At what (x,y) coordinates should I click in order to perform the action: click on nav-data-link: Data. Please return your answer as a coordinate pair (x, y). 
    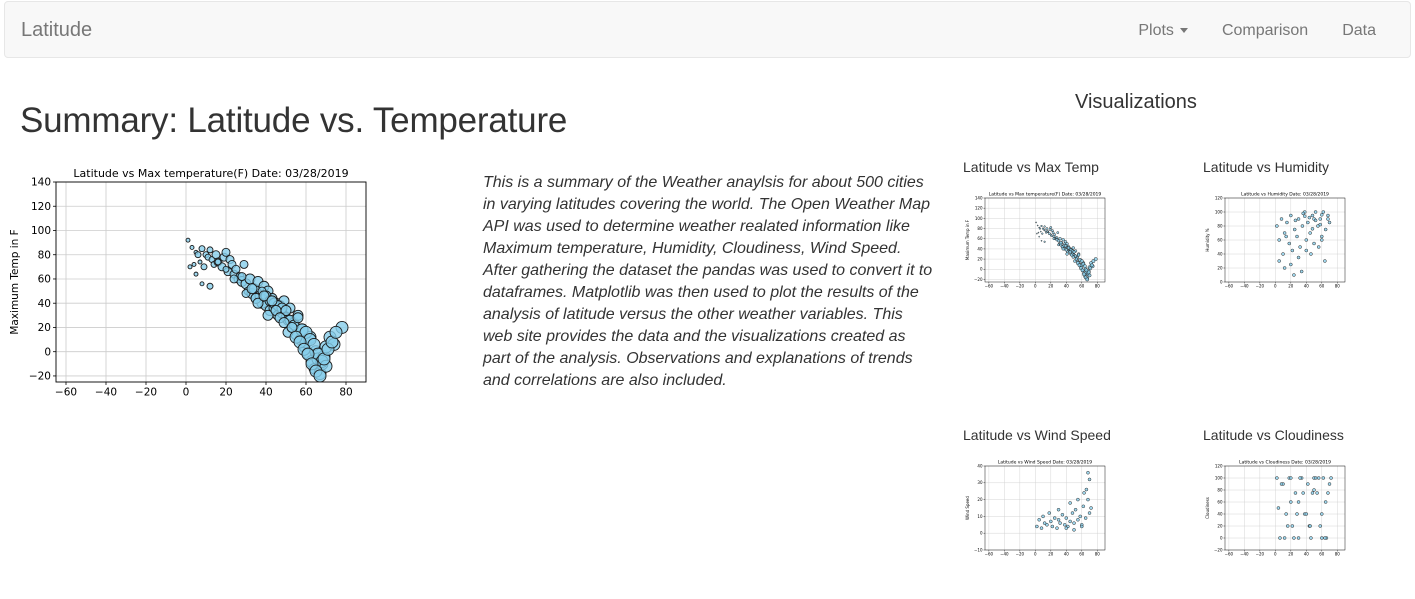
    Looking at the image, I should click on (1367, 31).